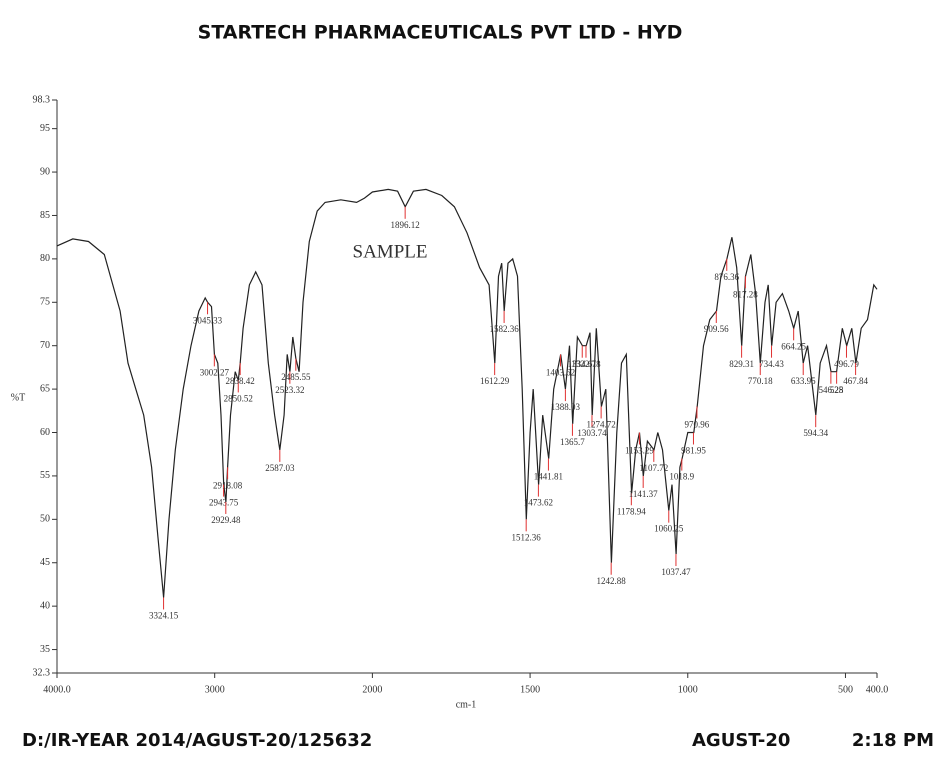  I want to click on x-tick-label: 1000, so click(688, 689).